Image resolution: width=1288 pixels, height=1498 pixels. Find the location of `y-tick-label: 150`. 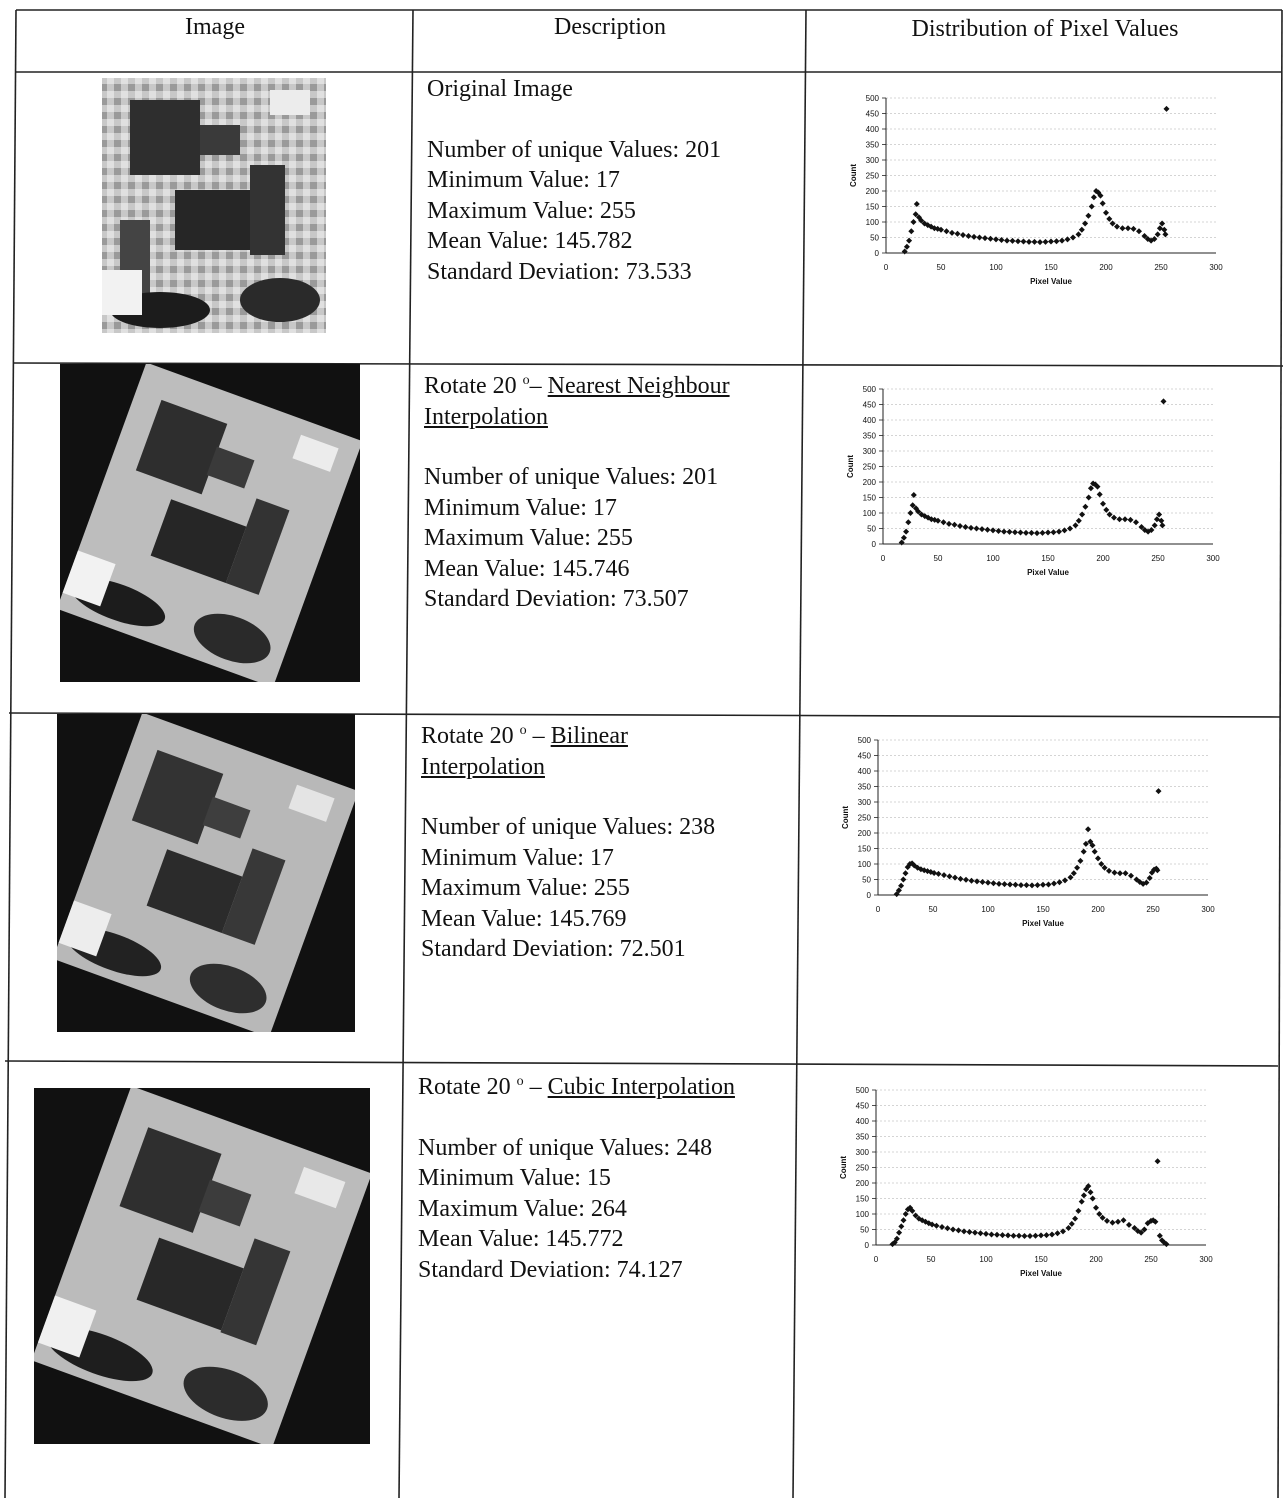

y-tick-label: 150 is located at coordinates (865, 849).